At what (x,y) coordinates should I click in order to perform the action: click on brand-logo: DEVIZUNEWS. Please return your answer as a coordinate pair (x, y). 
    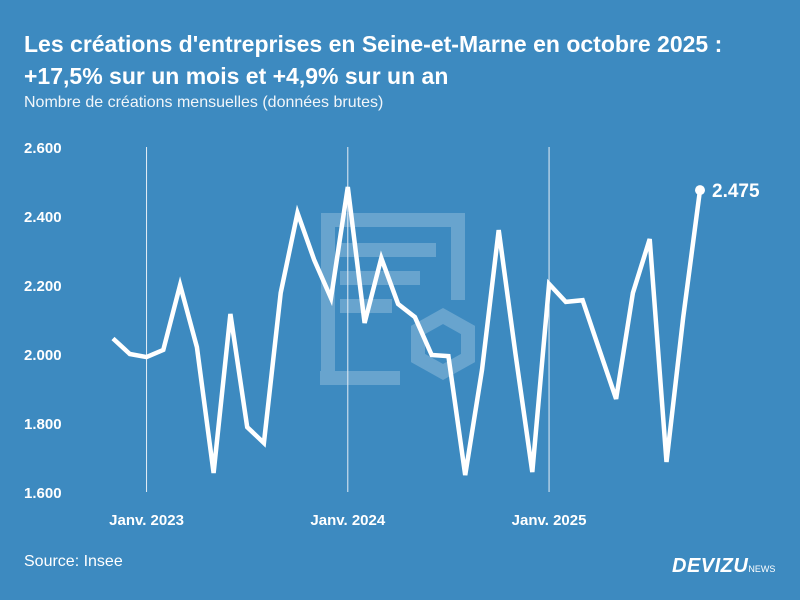
    Looking at the image, I should click on (723, 566).